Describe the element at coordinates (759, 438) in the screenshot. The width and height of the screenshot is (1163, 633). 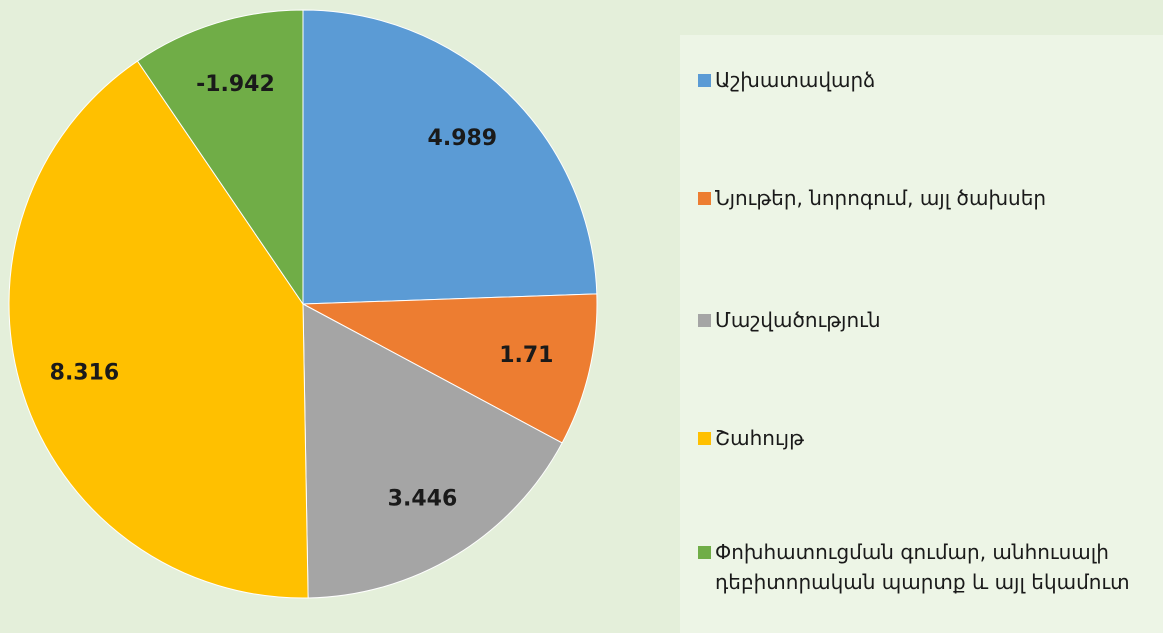
I see `legend-label: Շահույթ` at that location.